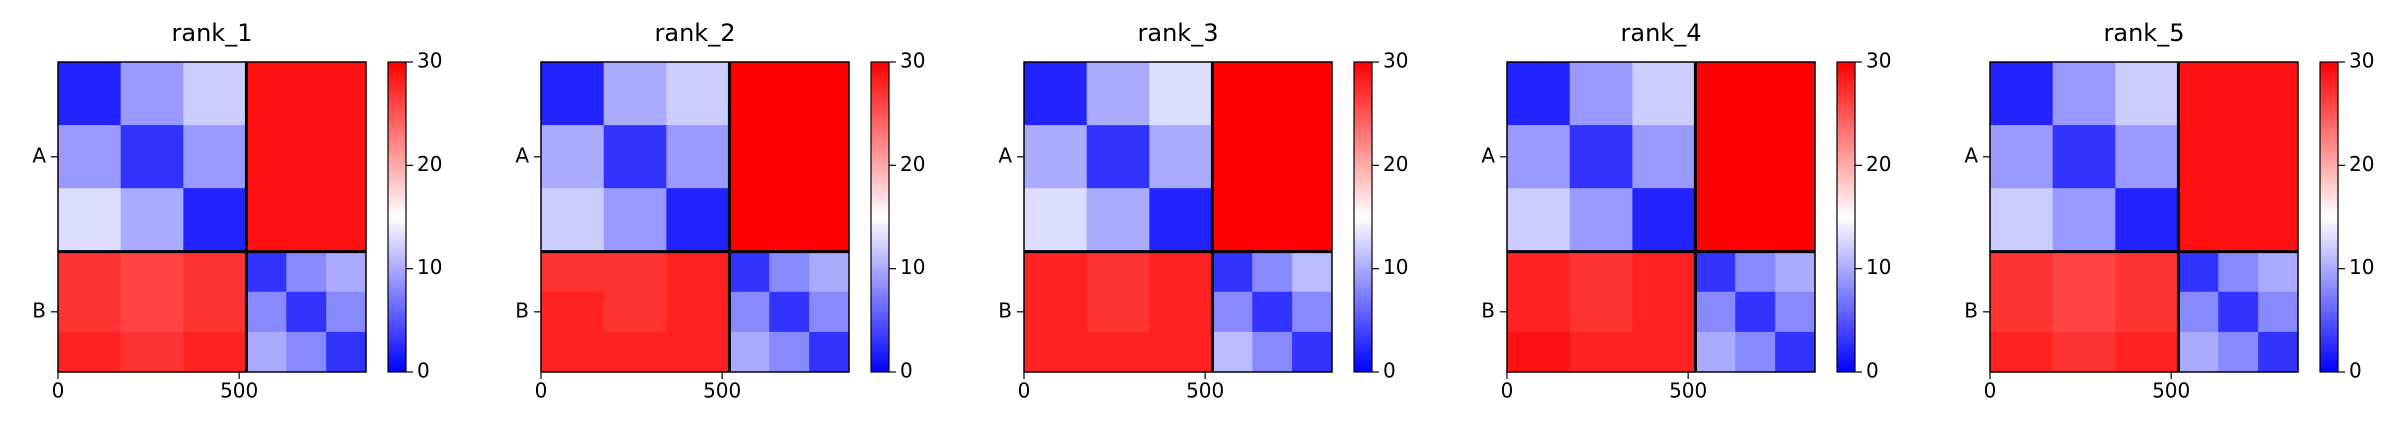 Image resolution: width=2400 pixels, height=438 pixels. What do you see at coordinates (695, 33) in the screenshot?
I see `panel-title: rank_2` at bounding box center [695, 33].